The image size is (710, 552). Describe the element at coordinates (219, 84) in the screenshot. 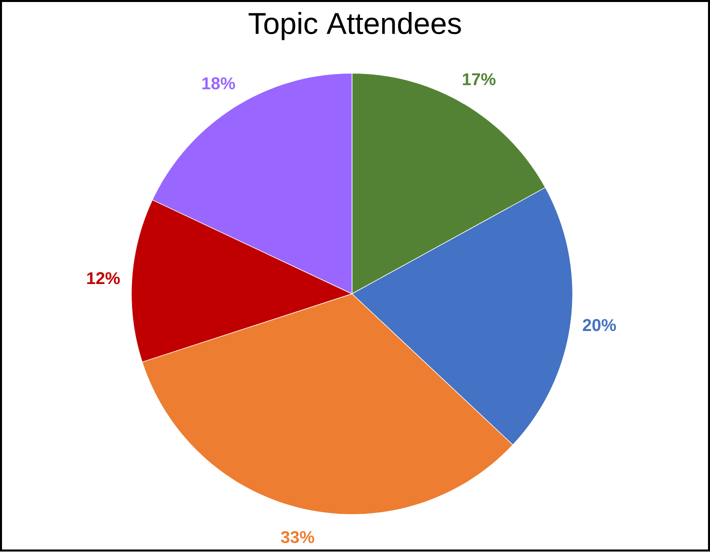

I see `data-label: 18%` at that location.